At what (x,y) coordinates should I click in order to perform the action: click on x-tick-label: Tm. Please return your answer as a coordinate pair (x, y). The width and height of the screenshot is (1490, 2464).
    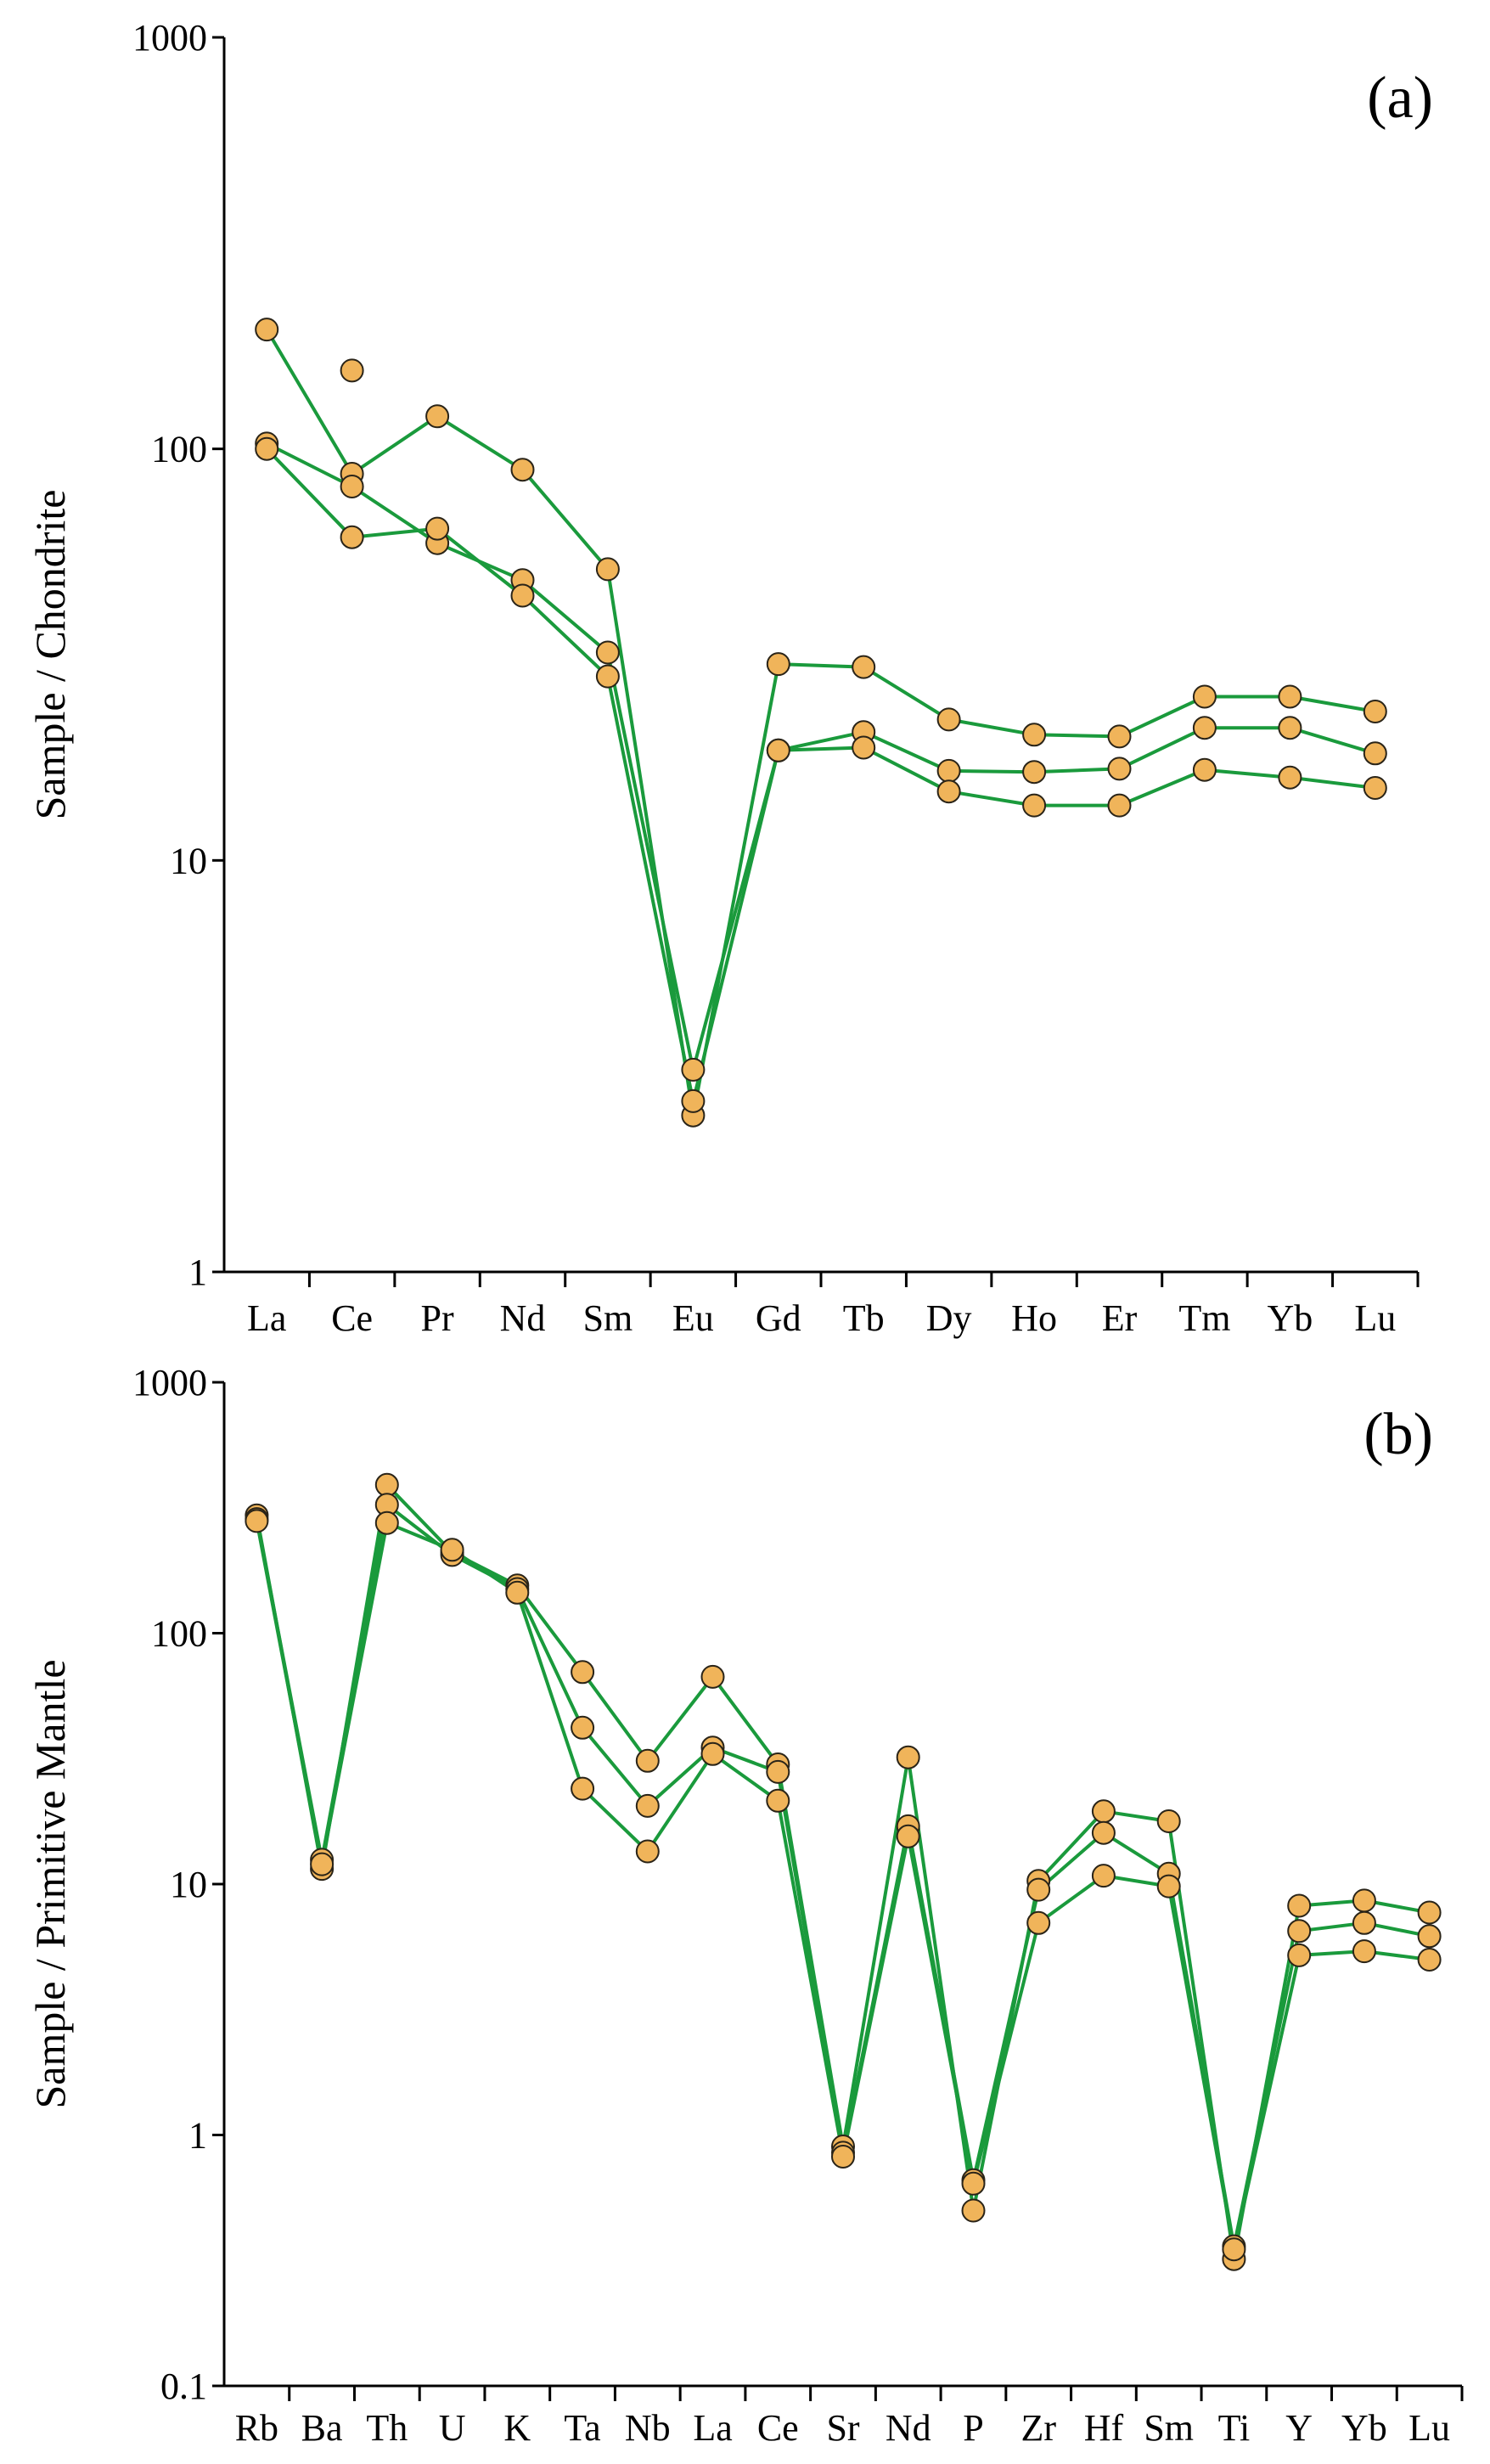
    Looking at the image, I should click on (1204, 1318).